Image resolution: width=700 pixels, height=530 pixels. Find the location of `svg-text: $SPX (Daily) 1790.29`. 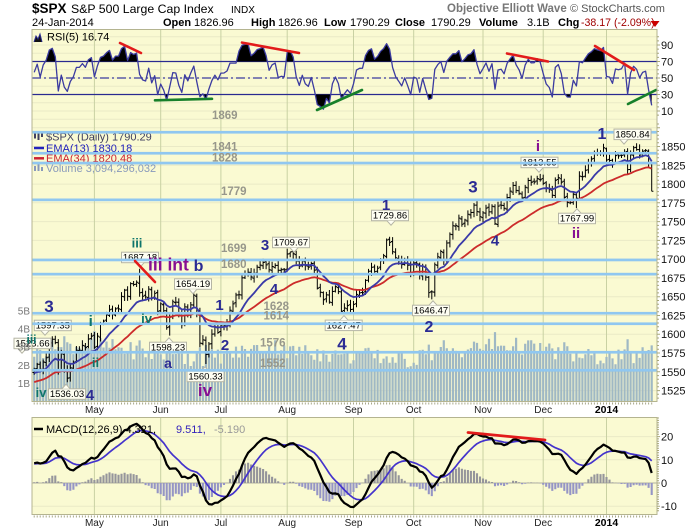

svg-text: $SPX (Daily) 1790.29 is located at coordinates (99, 138).